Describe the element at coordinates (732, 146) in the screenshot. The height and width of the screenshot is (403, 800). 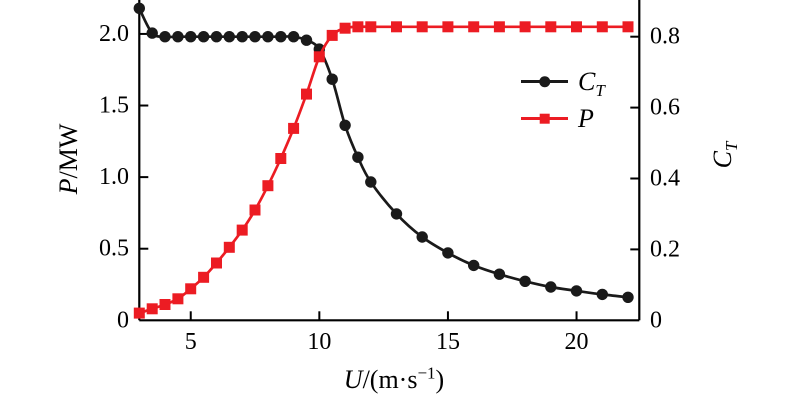
I see `y-right-label-sub: T` at that location.